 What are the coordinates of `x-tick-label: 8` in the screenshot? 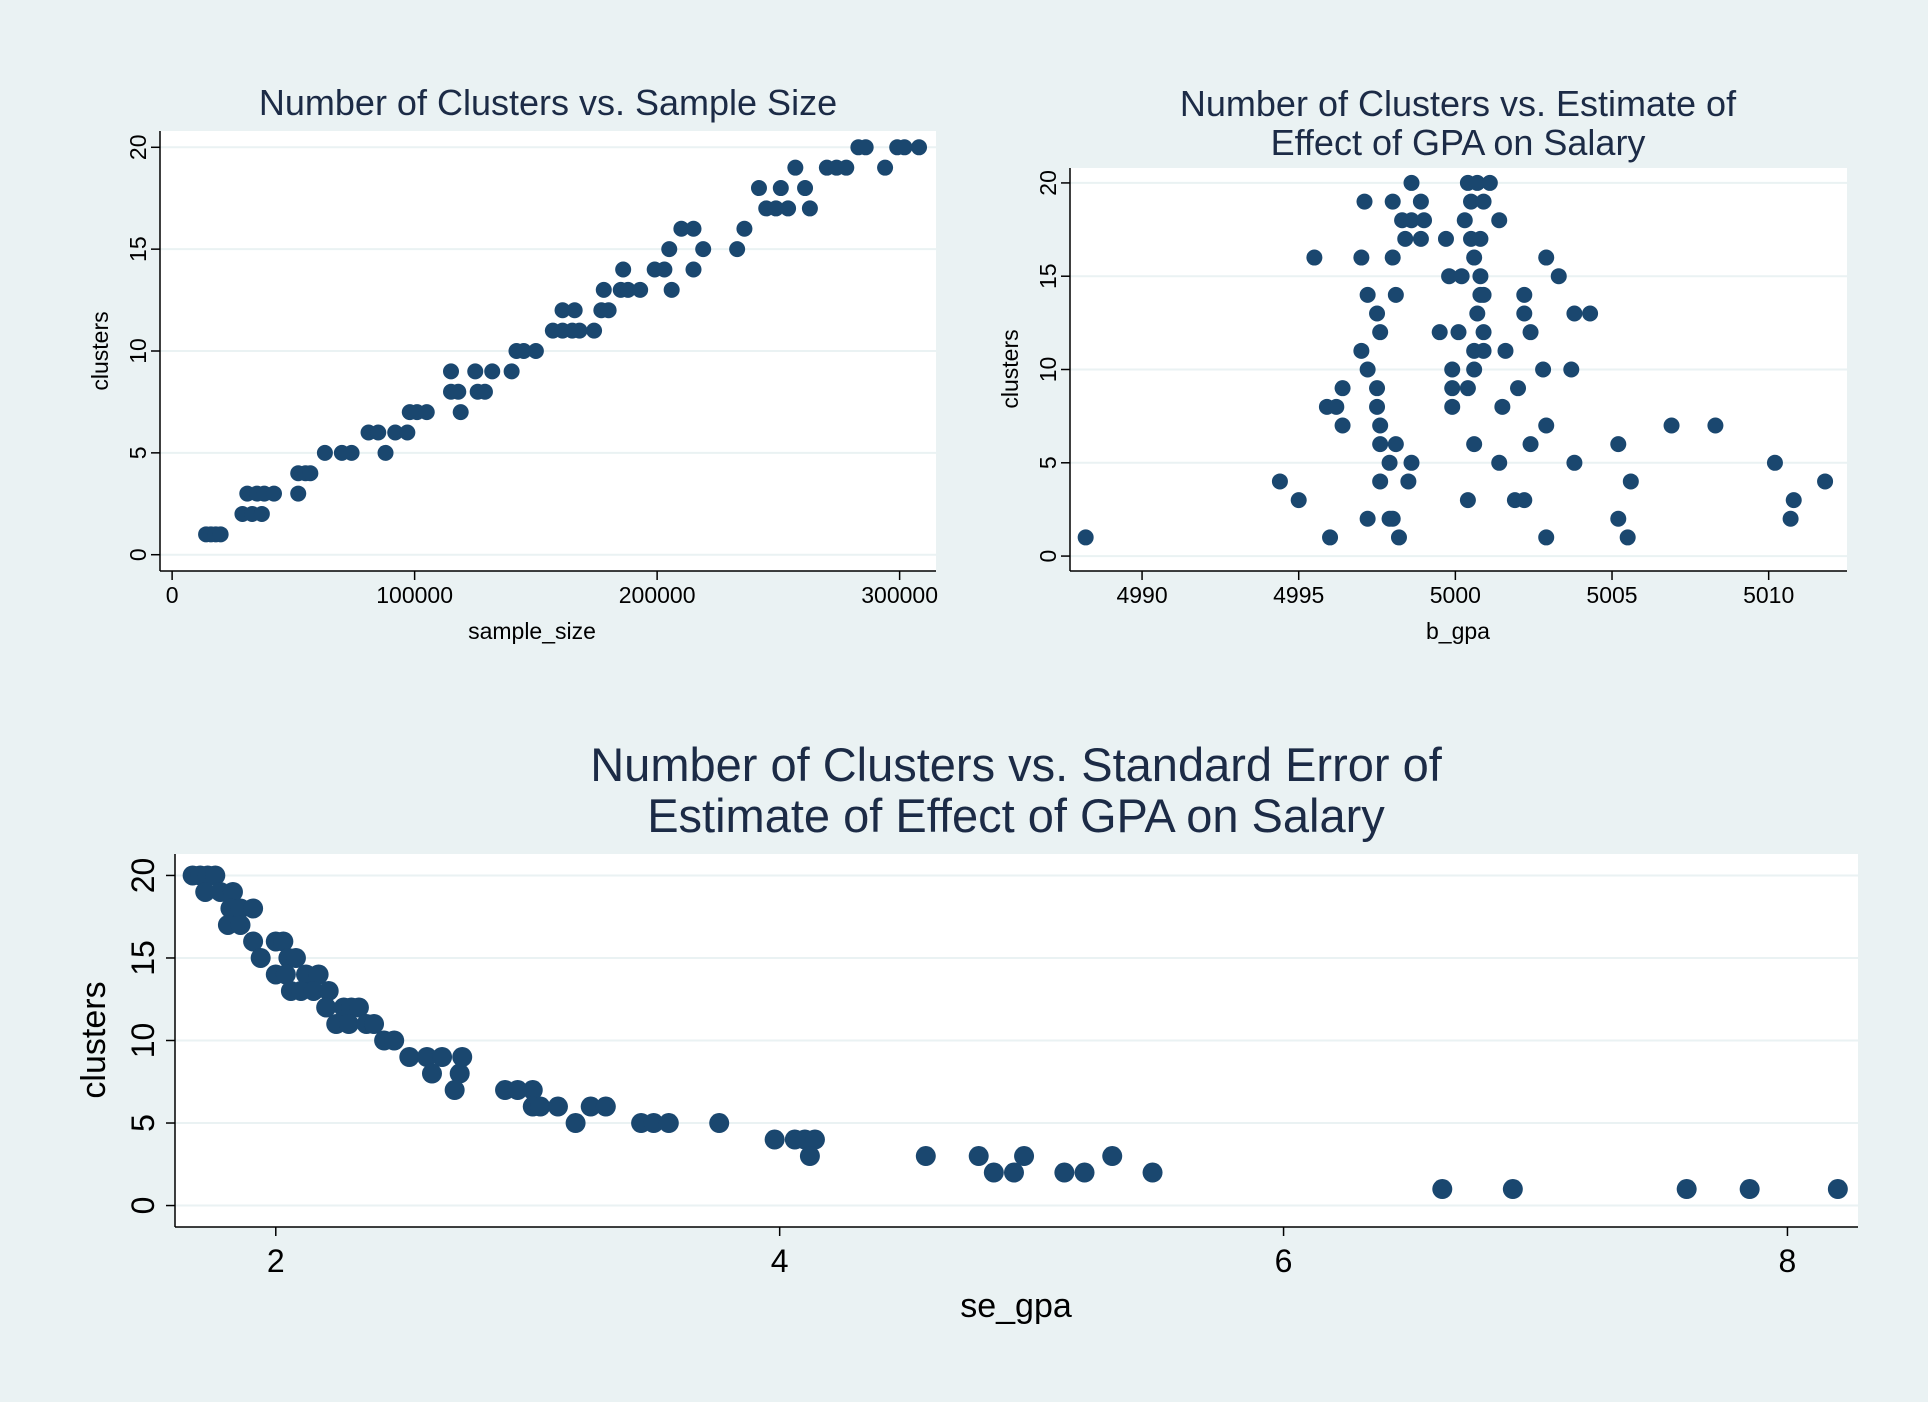 It's located at (1788, 1261).